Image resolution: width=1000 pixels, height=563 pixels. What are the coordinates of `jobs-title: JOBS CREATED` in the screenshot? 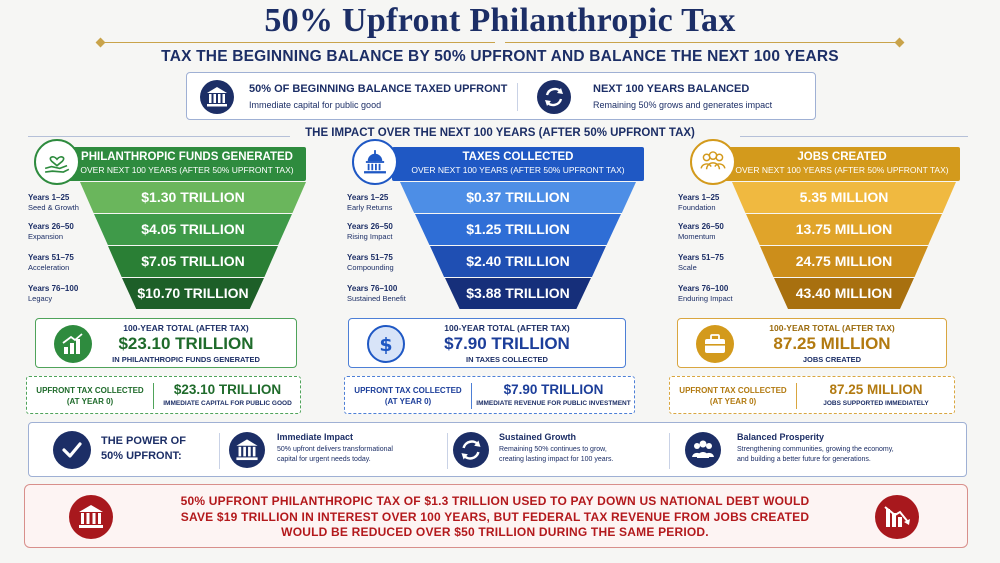 It's located at (842, 157).